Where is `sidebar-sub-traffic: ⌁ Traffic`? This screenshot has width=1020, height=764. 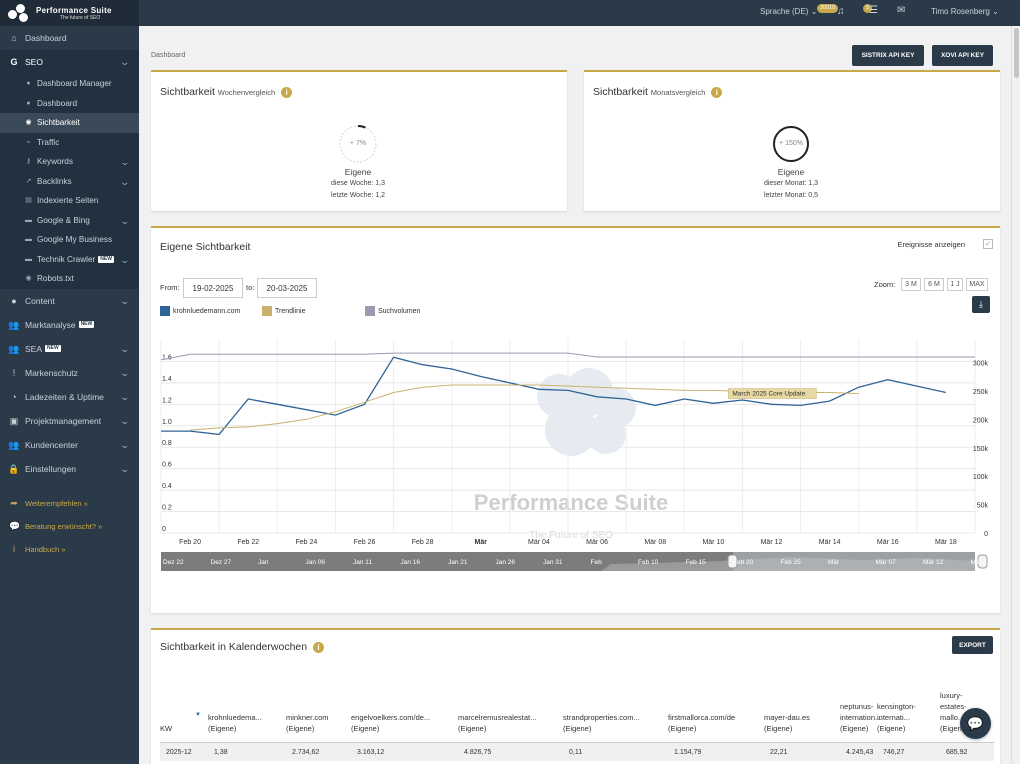 sidebar-sub-traffic: ⌁ Traffic is located at coordinates (69, 143).